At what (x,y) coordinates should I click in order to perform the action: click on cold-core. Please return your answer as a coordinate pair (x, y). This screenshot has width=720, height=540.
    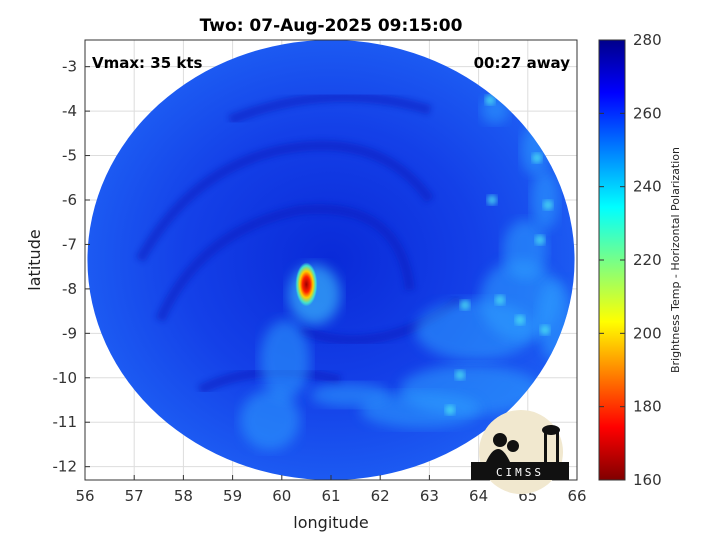
    Looking at the image, I should click on (306, 284).